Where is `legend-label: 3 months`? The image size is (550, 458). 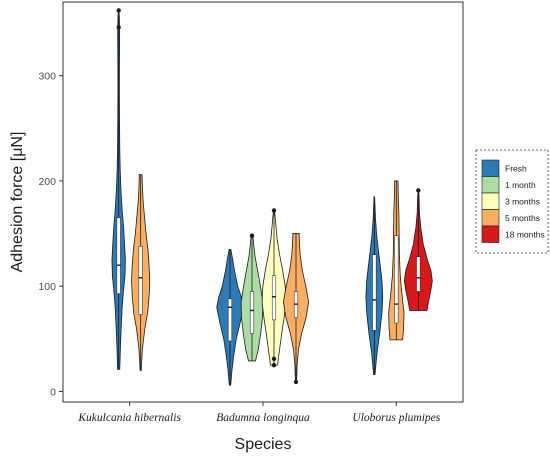
legend-label: 3 months is located at coordinates (522, 201).